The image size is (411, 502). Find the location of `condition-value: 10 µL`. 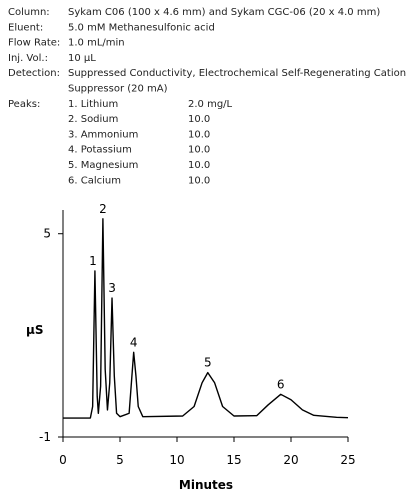

condition-value: 10 µL is located at coordinates (82, 58).